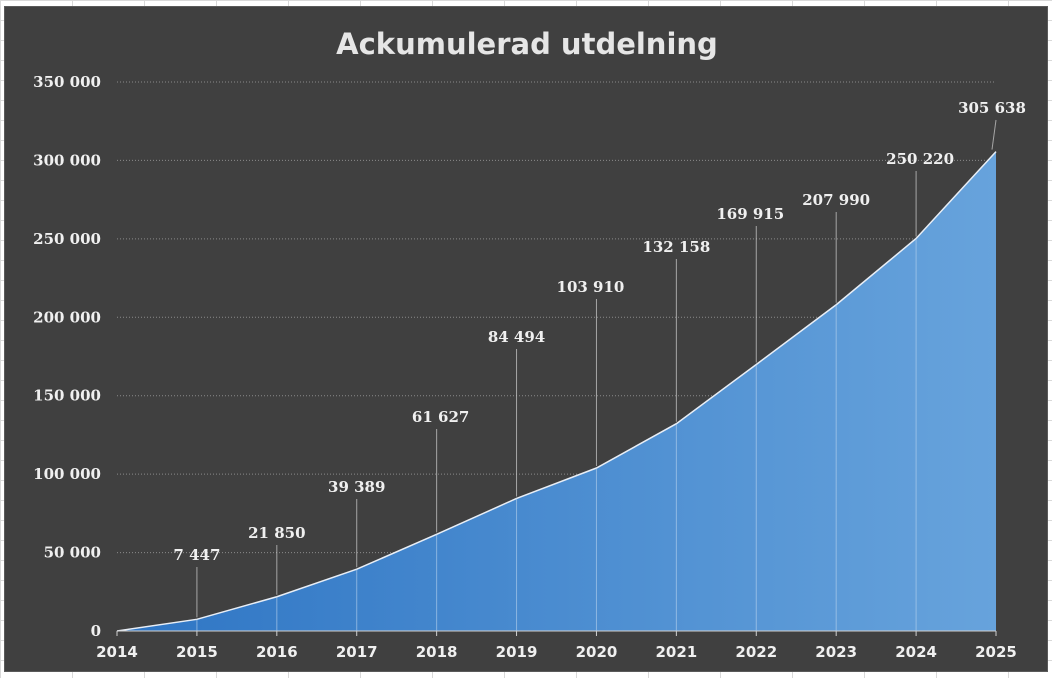 This screenshot has width=1052, height=678. I want to click on x-tick-label: 2018, so click(437, 652).